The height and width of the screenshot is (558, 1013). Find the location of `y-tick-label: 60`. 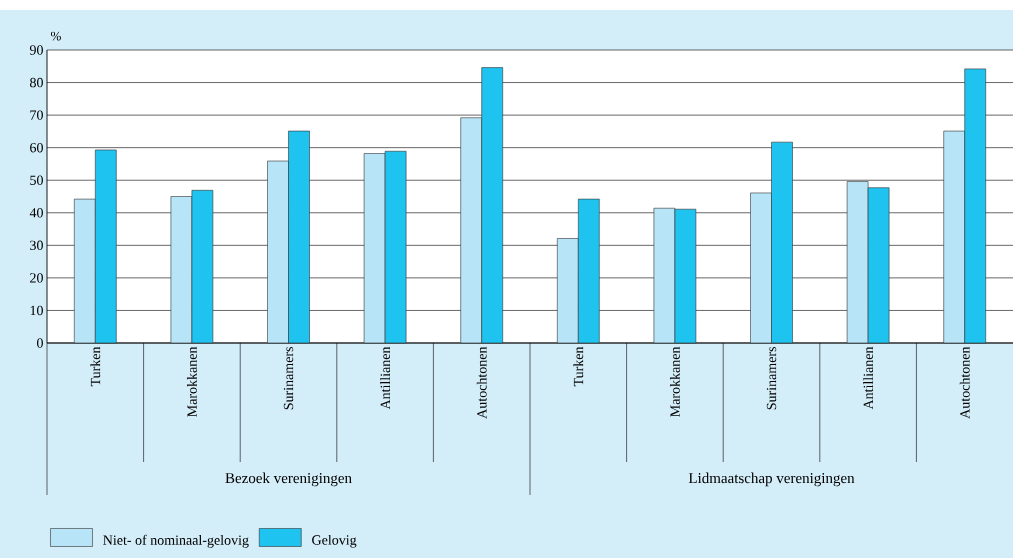

y-tick-label: 60 is located at coordinates (36, 147).